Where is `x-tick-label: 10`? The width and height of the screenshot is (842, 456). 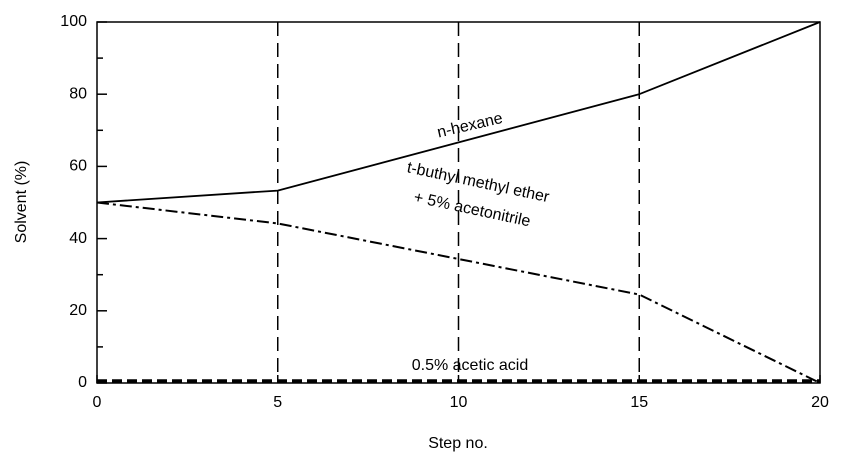
x-tick-label: 10 is located at coordinates (459, 402).